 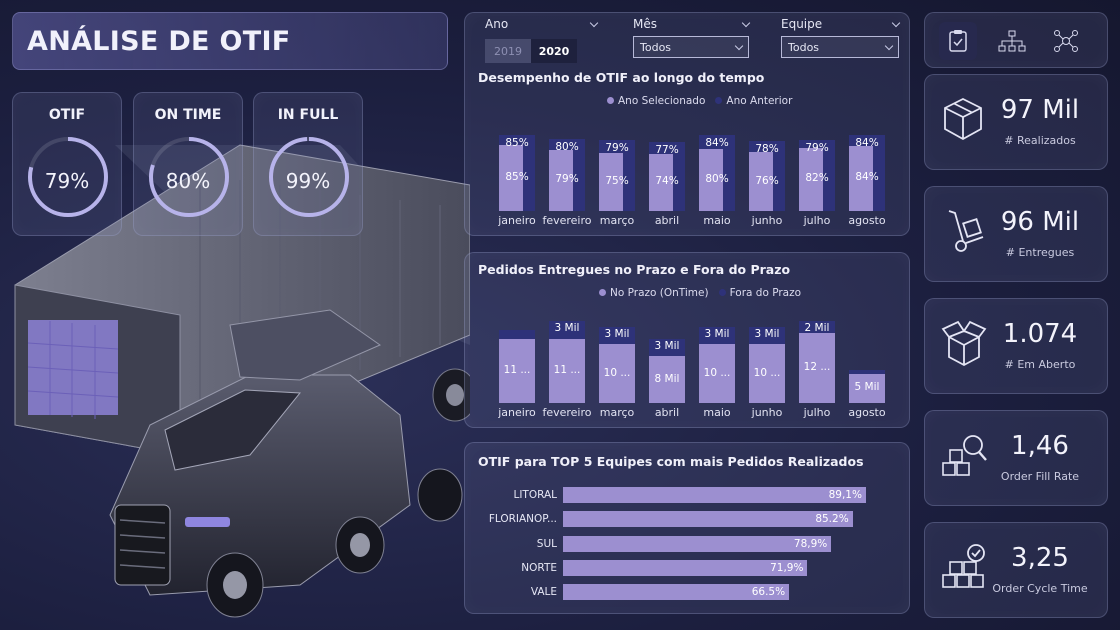 What do you see at coordinates (617, 180) in the screenshot?
I see `bar-label-selected: 75%` at bounding box center [617, 180].